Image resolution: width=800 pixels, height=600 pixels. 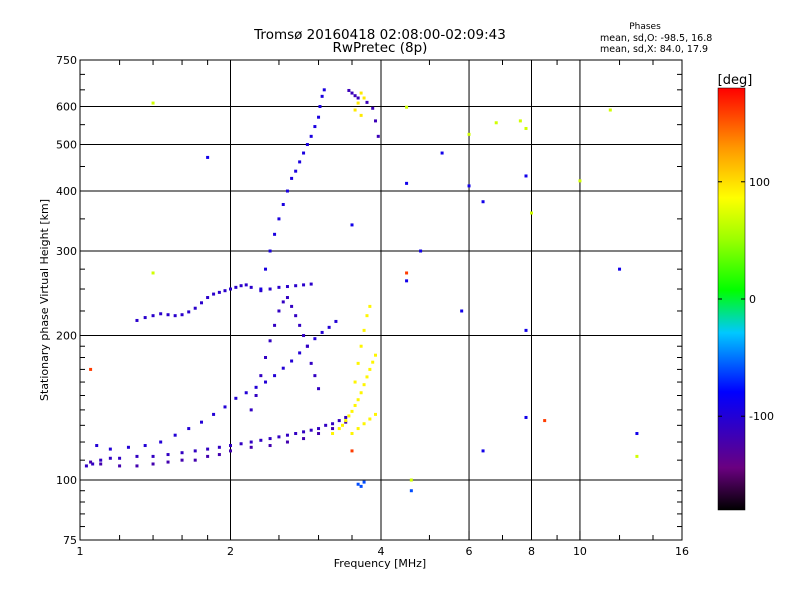 What do you see at coordinates (654, 49) in the screenshot?
I see `phases-x-stats: mean, sd,X: 84.0, 17.9` at bounding box center [654, 49].